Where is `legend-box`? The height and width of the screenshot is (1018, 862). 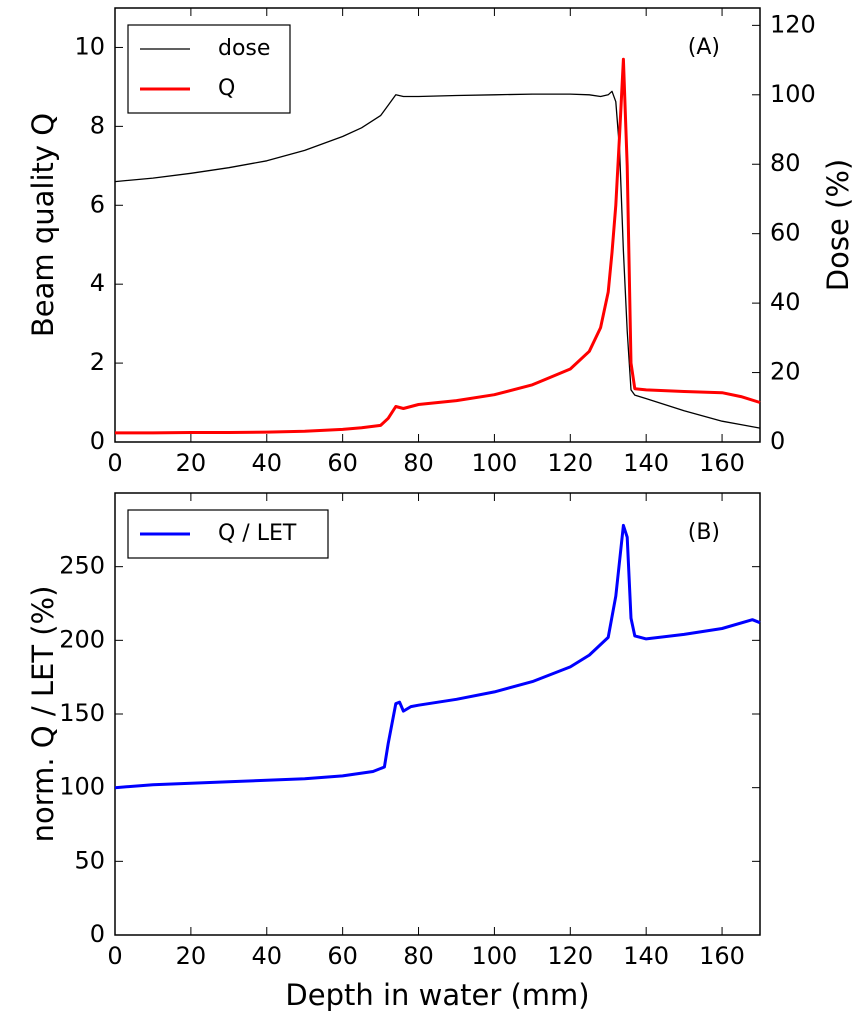
legend-box is located at coordinates (209, 69).